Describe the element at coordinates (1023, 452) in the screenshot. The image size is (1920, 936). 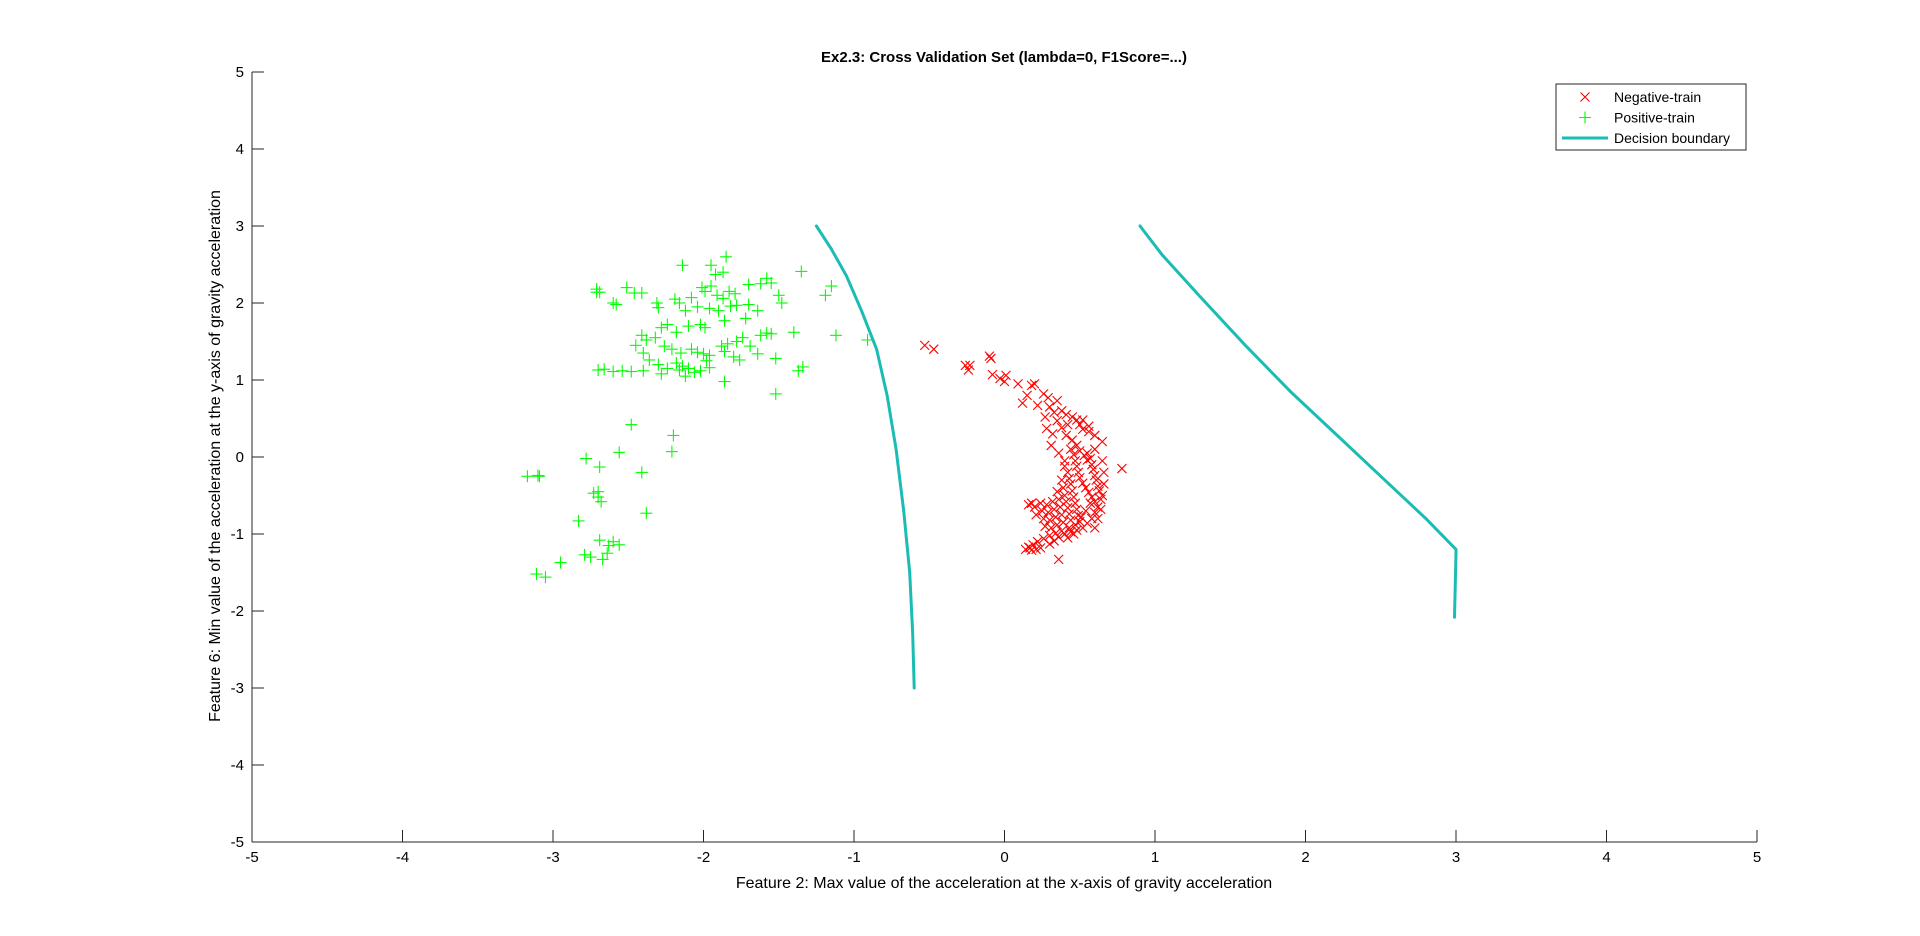
I see `series-negative-train` at that location.